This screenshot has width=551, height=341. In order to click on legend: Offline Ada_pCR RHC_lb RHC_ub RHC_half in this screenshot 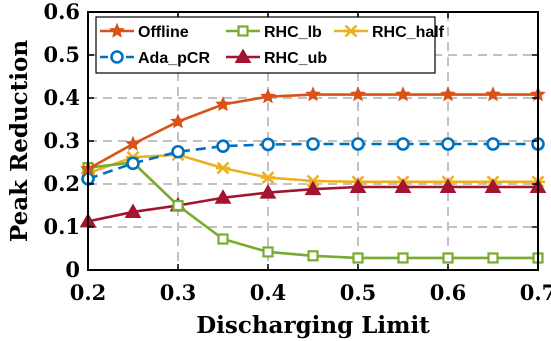, I will do `click(270, 45)`.